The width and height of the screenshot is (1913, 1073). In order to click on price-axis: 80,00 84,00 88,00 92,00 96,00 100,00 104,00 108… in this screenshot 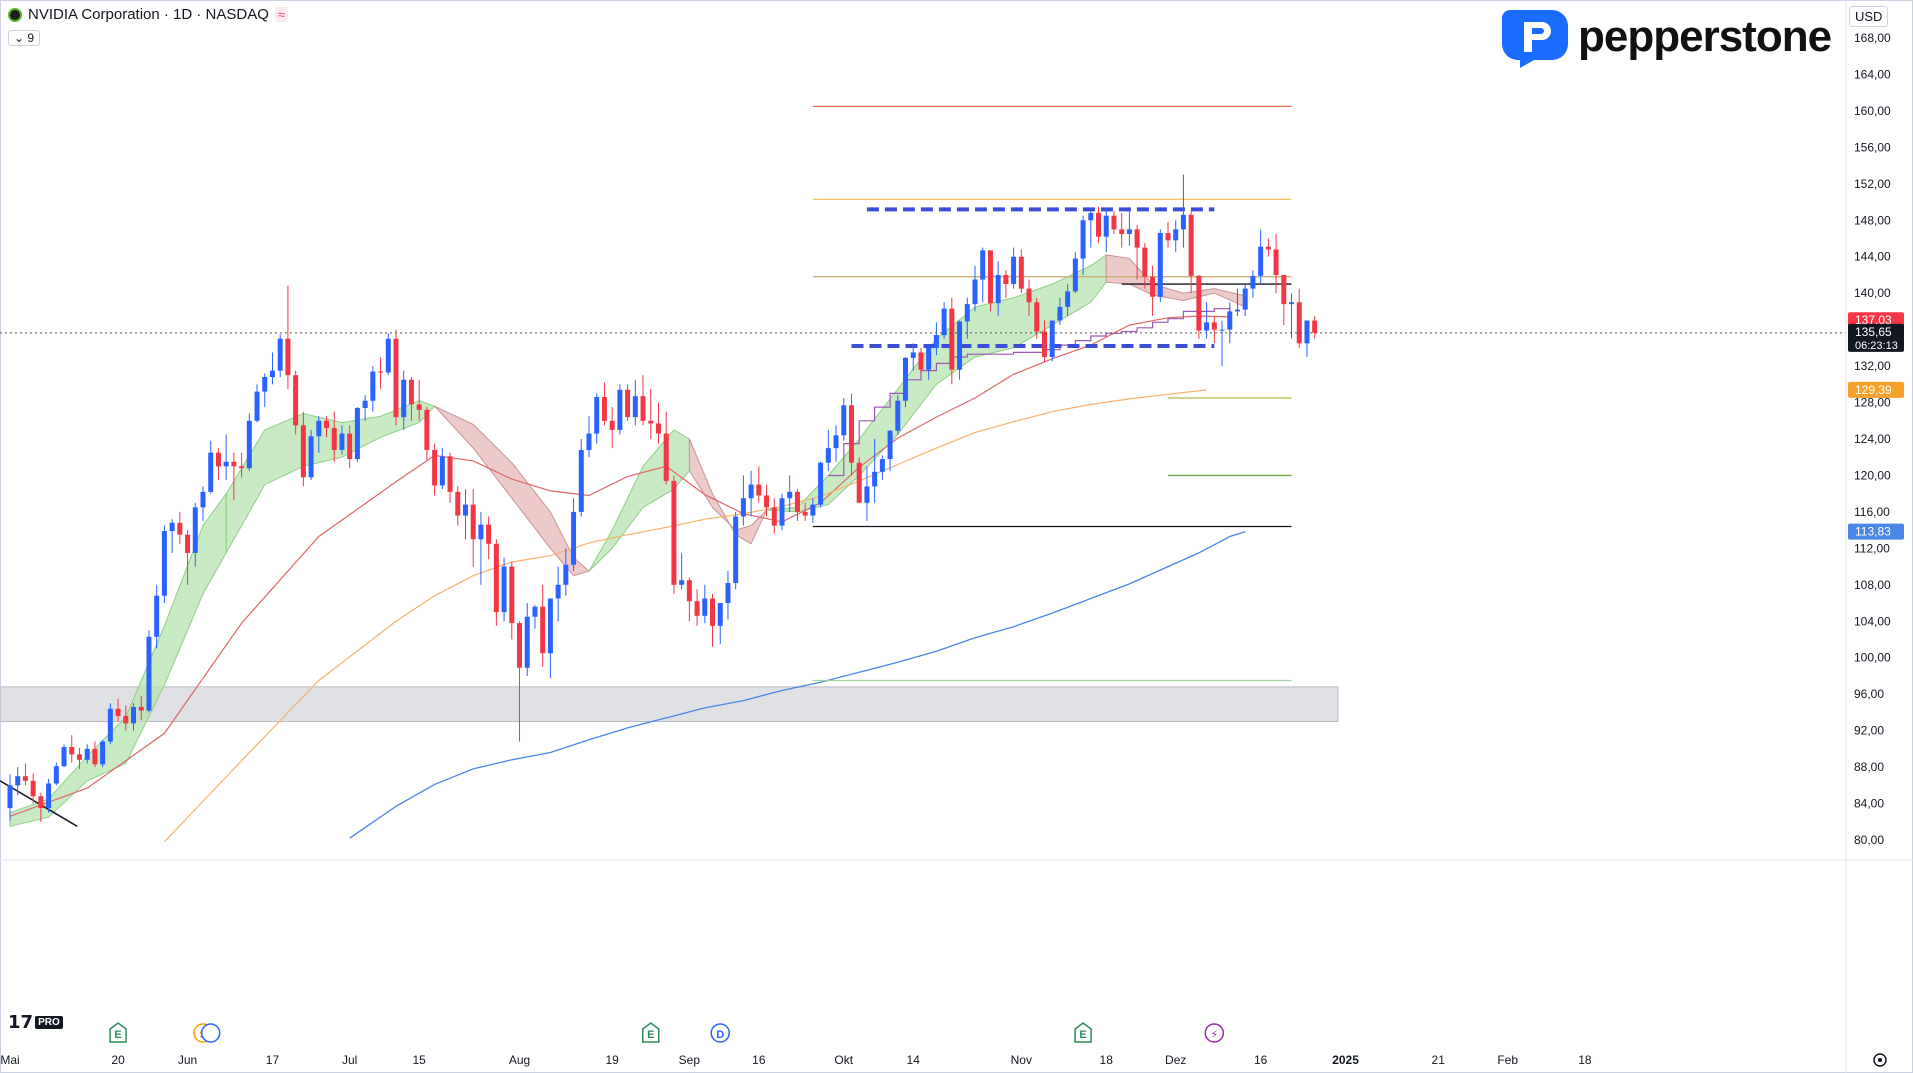, I will do `click(1874, 536)`.